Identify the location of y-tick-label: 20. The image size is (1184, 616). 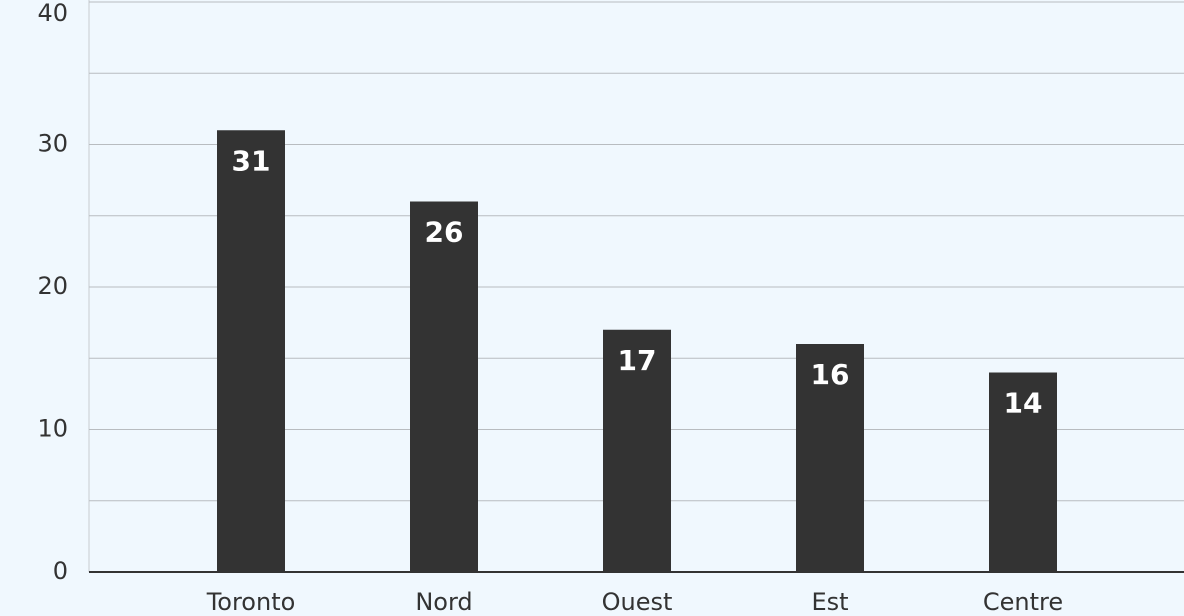
(52, 286).